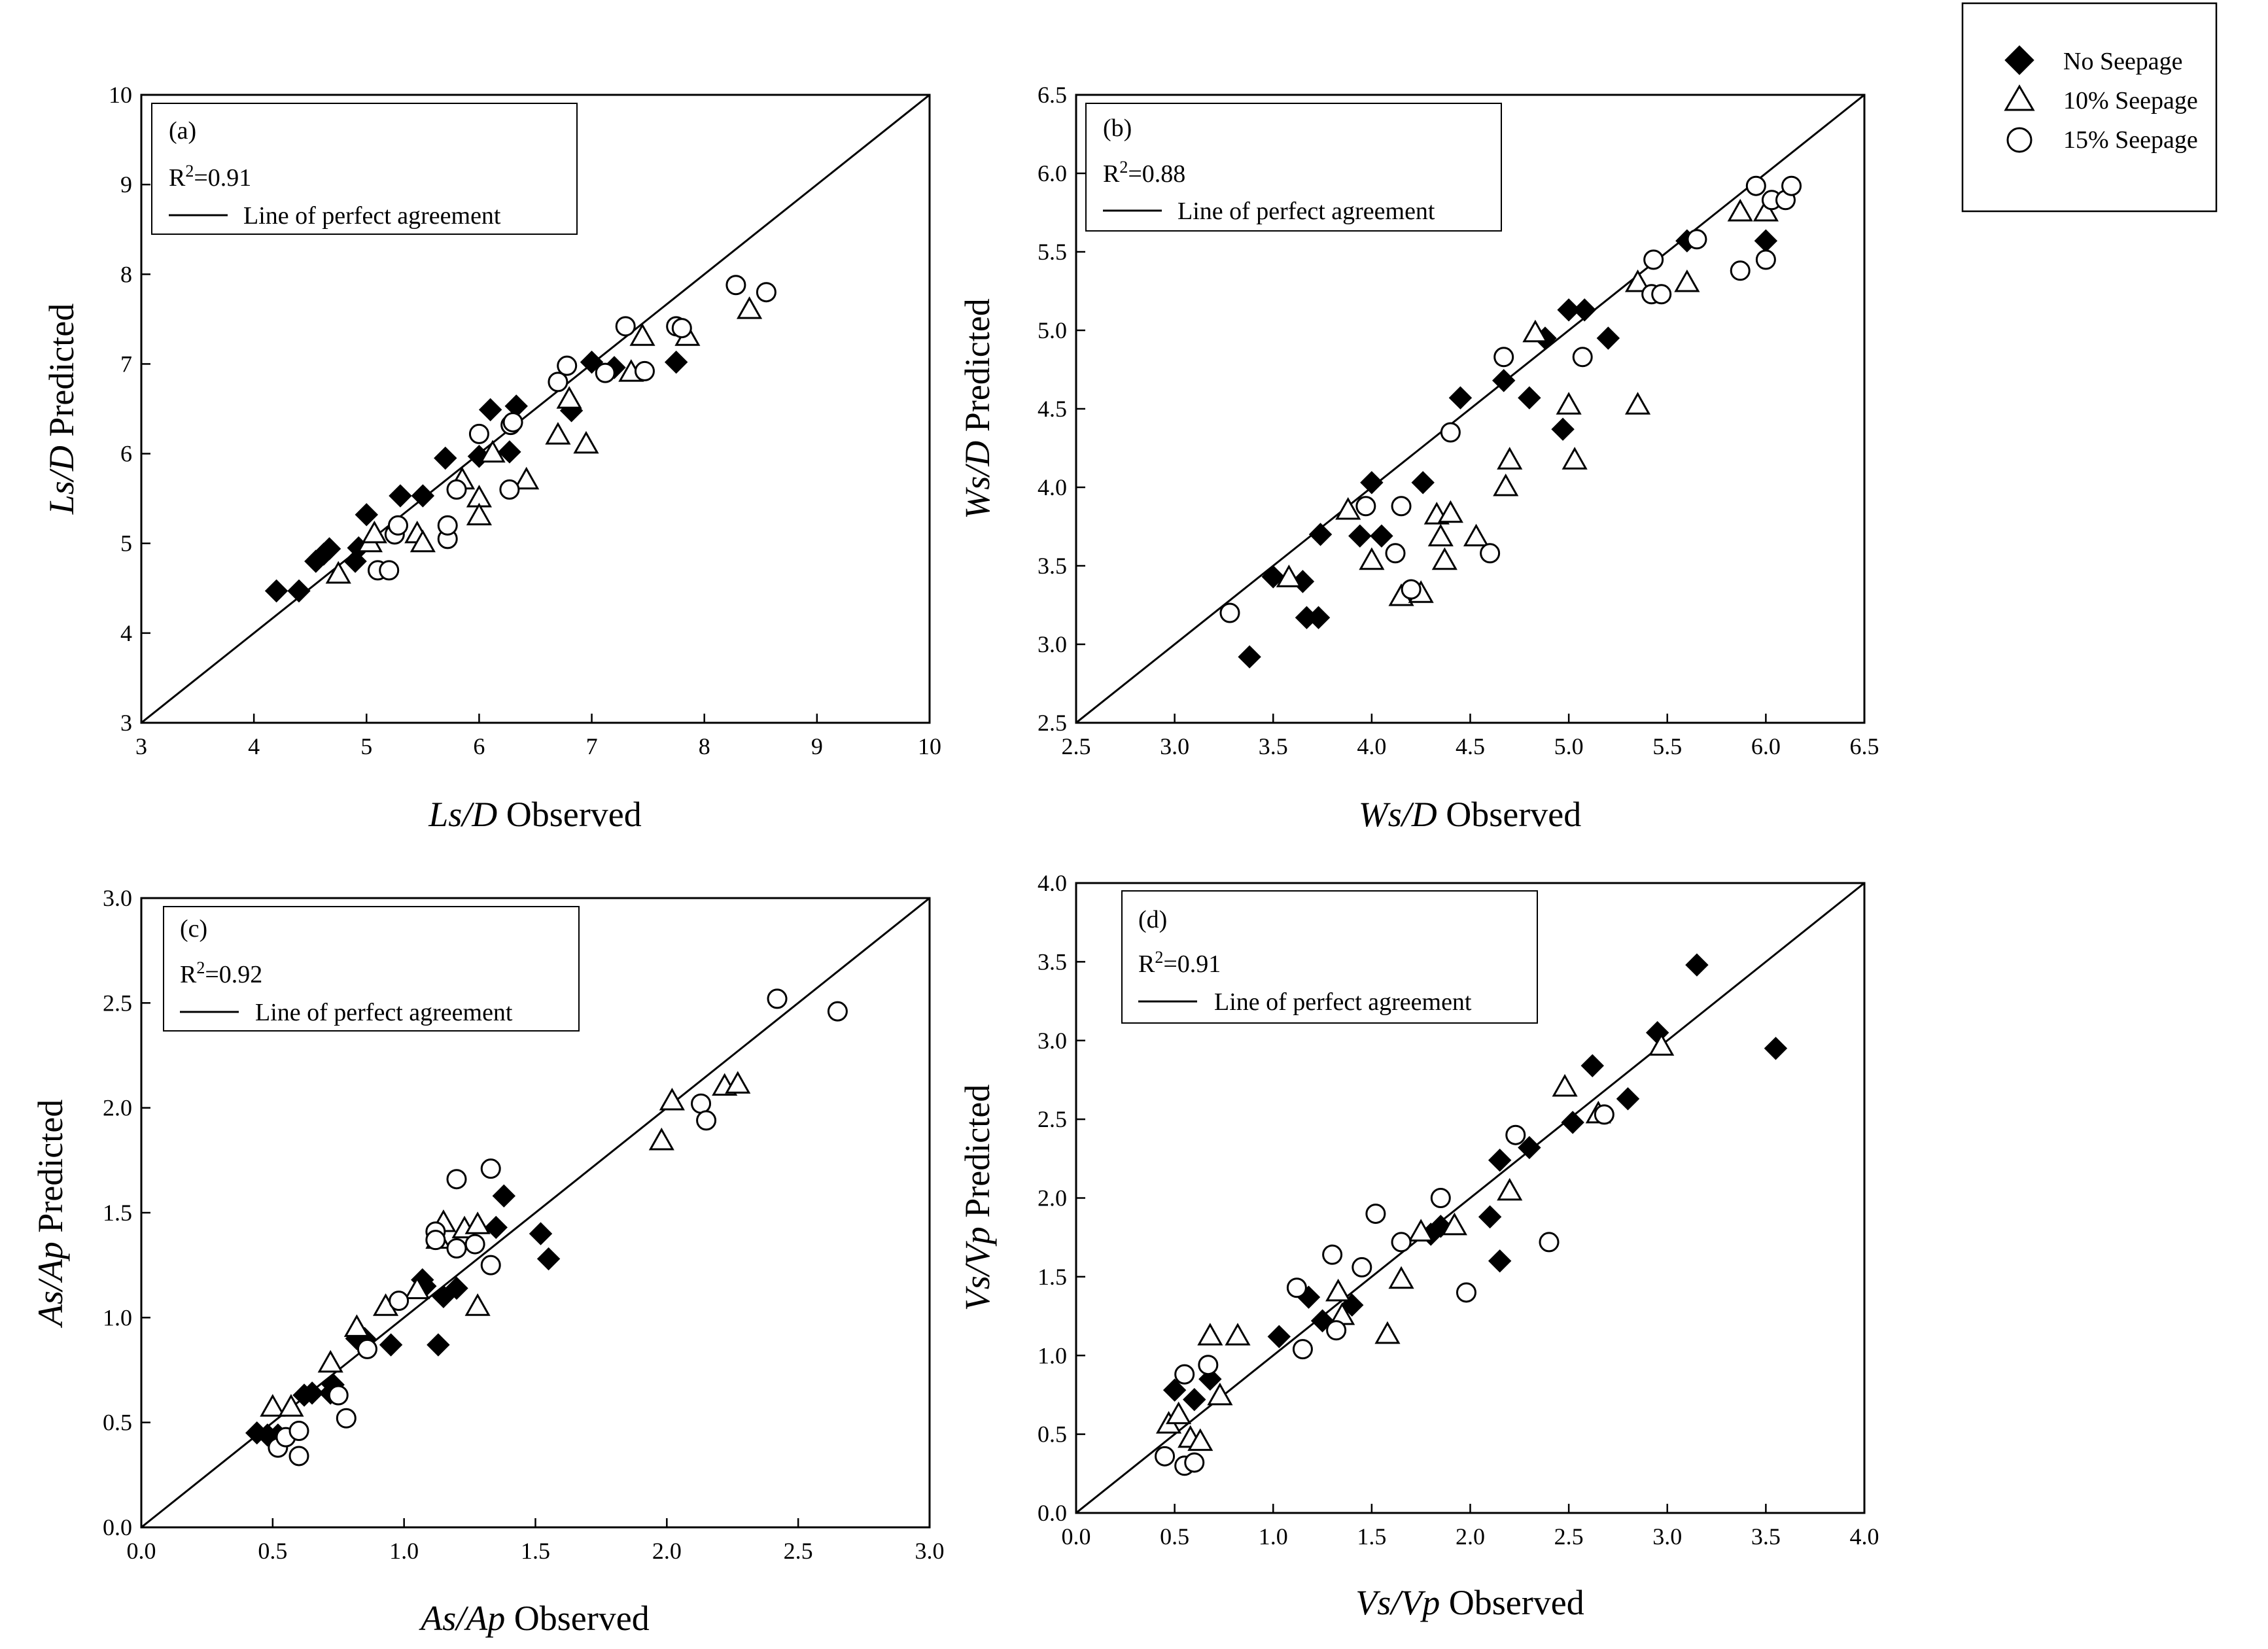 The height and width of the screenshot is (1649, 2268). What do you see at coordinates (177, 178) in the screenshot?
I see `r2-prefix-a: R` at bounding box center [177, 178].